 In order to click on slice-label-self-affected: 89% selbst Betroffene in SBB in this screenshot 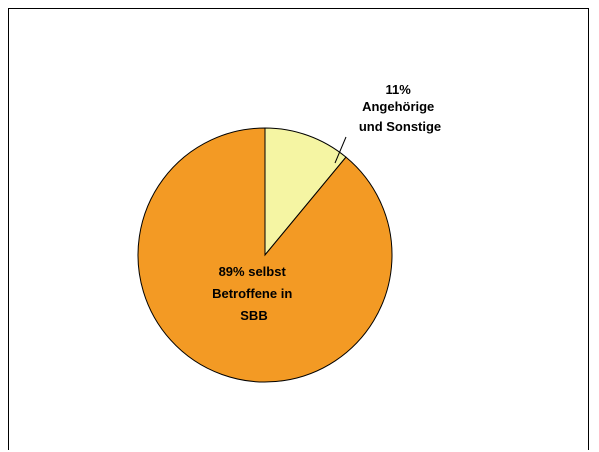, I will do `click(254, 293)`.